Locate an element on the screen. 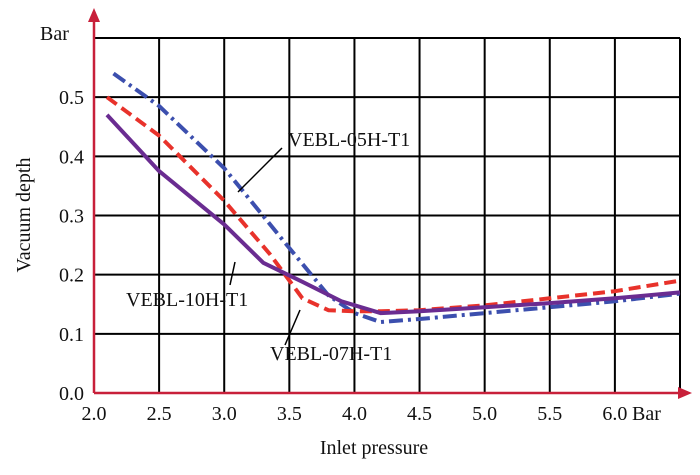 This screenshot has width=700, height=475. annotation-label-10h: VEBL-10H-T1 is located at coordinates (187, 300).